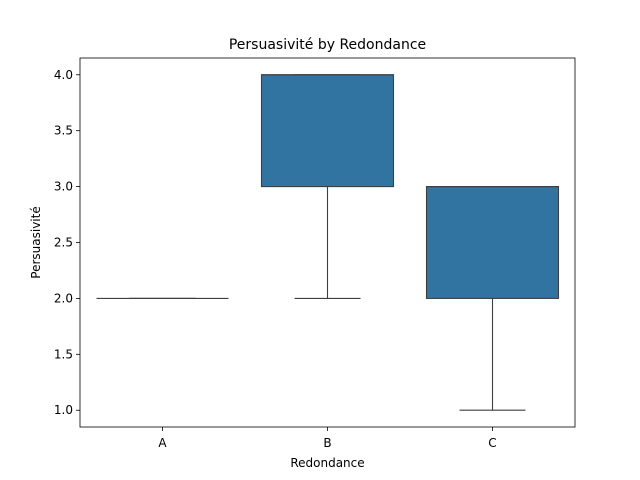 This screenshot has height=480, width=640. Describe the element at coordinates (63, 131) in the screenshot. I see `y-tick-label: 3.5` at that location.